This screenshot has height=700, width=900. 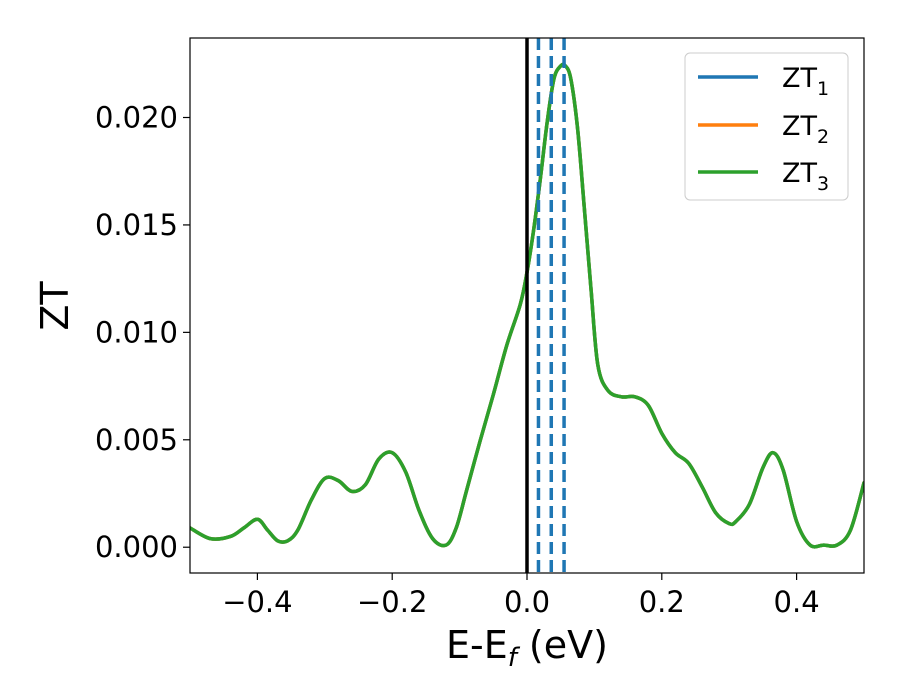 What do you see at coordinates (136, 332) in the screenshot?
I see `y-tick-label: 0.010` at bounding box center [136, 332].